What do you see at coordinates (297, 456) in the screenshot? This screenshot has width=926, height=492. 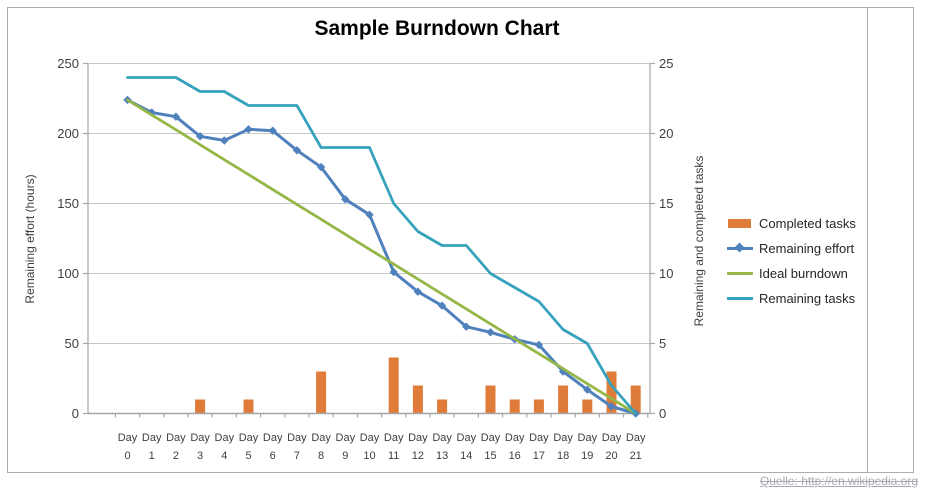 I see `svg-text: 7` at bounding box center [297, 456].